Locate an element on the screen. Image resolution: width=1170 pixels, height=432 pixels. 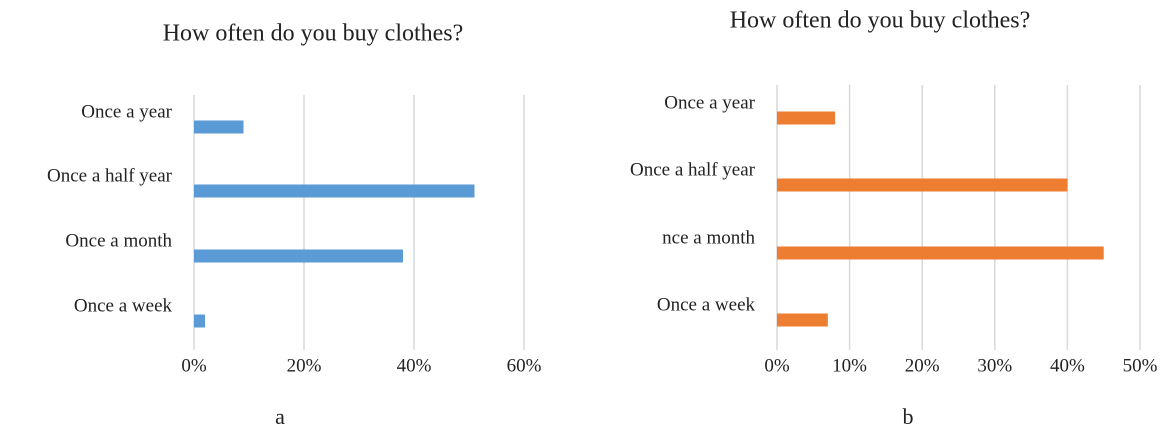
x-tick-label: 60% is located at coordinates (524, 365).